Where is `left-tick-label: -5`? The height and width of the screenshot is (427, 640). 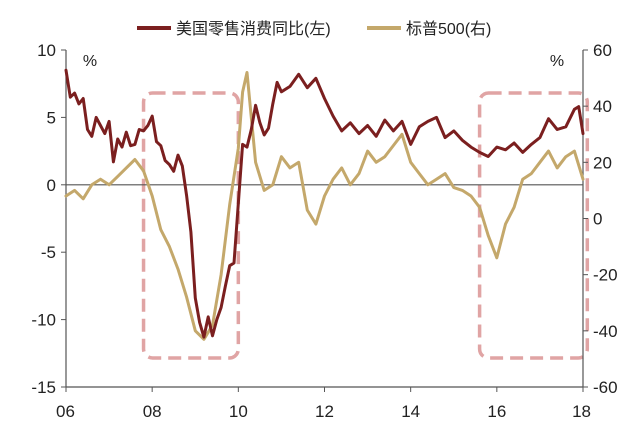
left-tick-label: -5 is located at coordinates (48, 252).